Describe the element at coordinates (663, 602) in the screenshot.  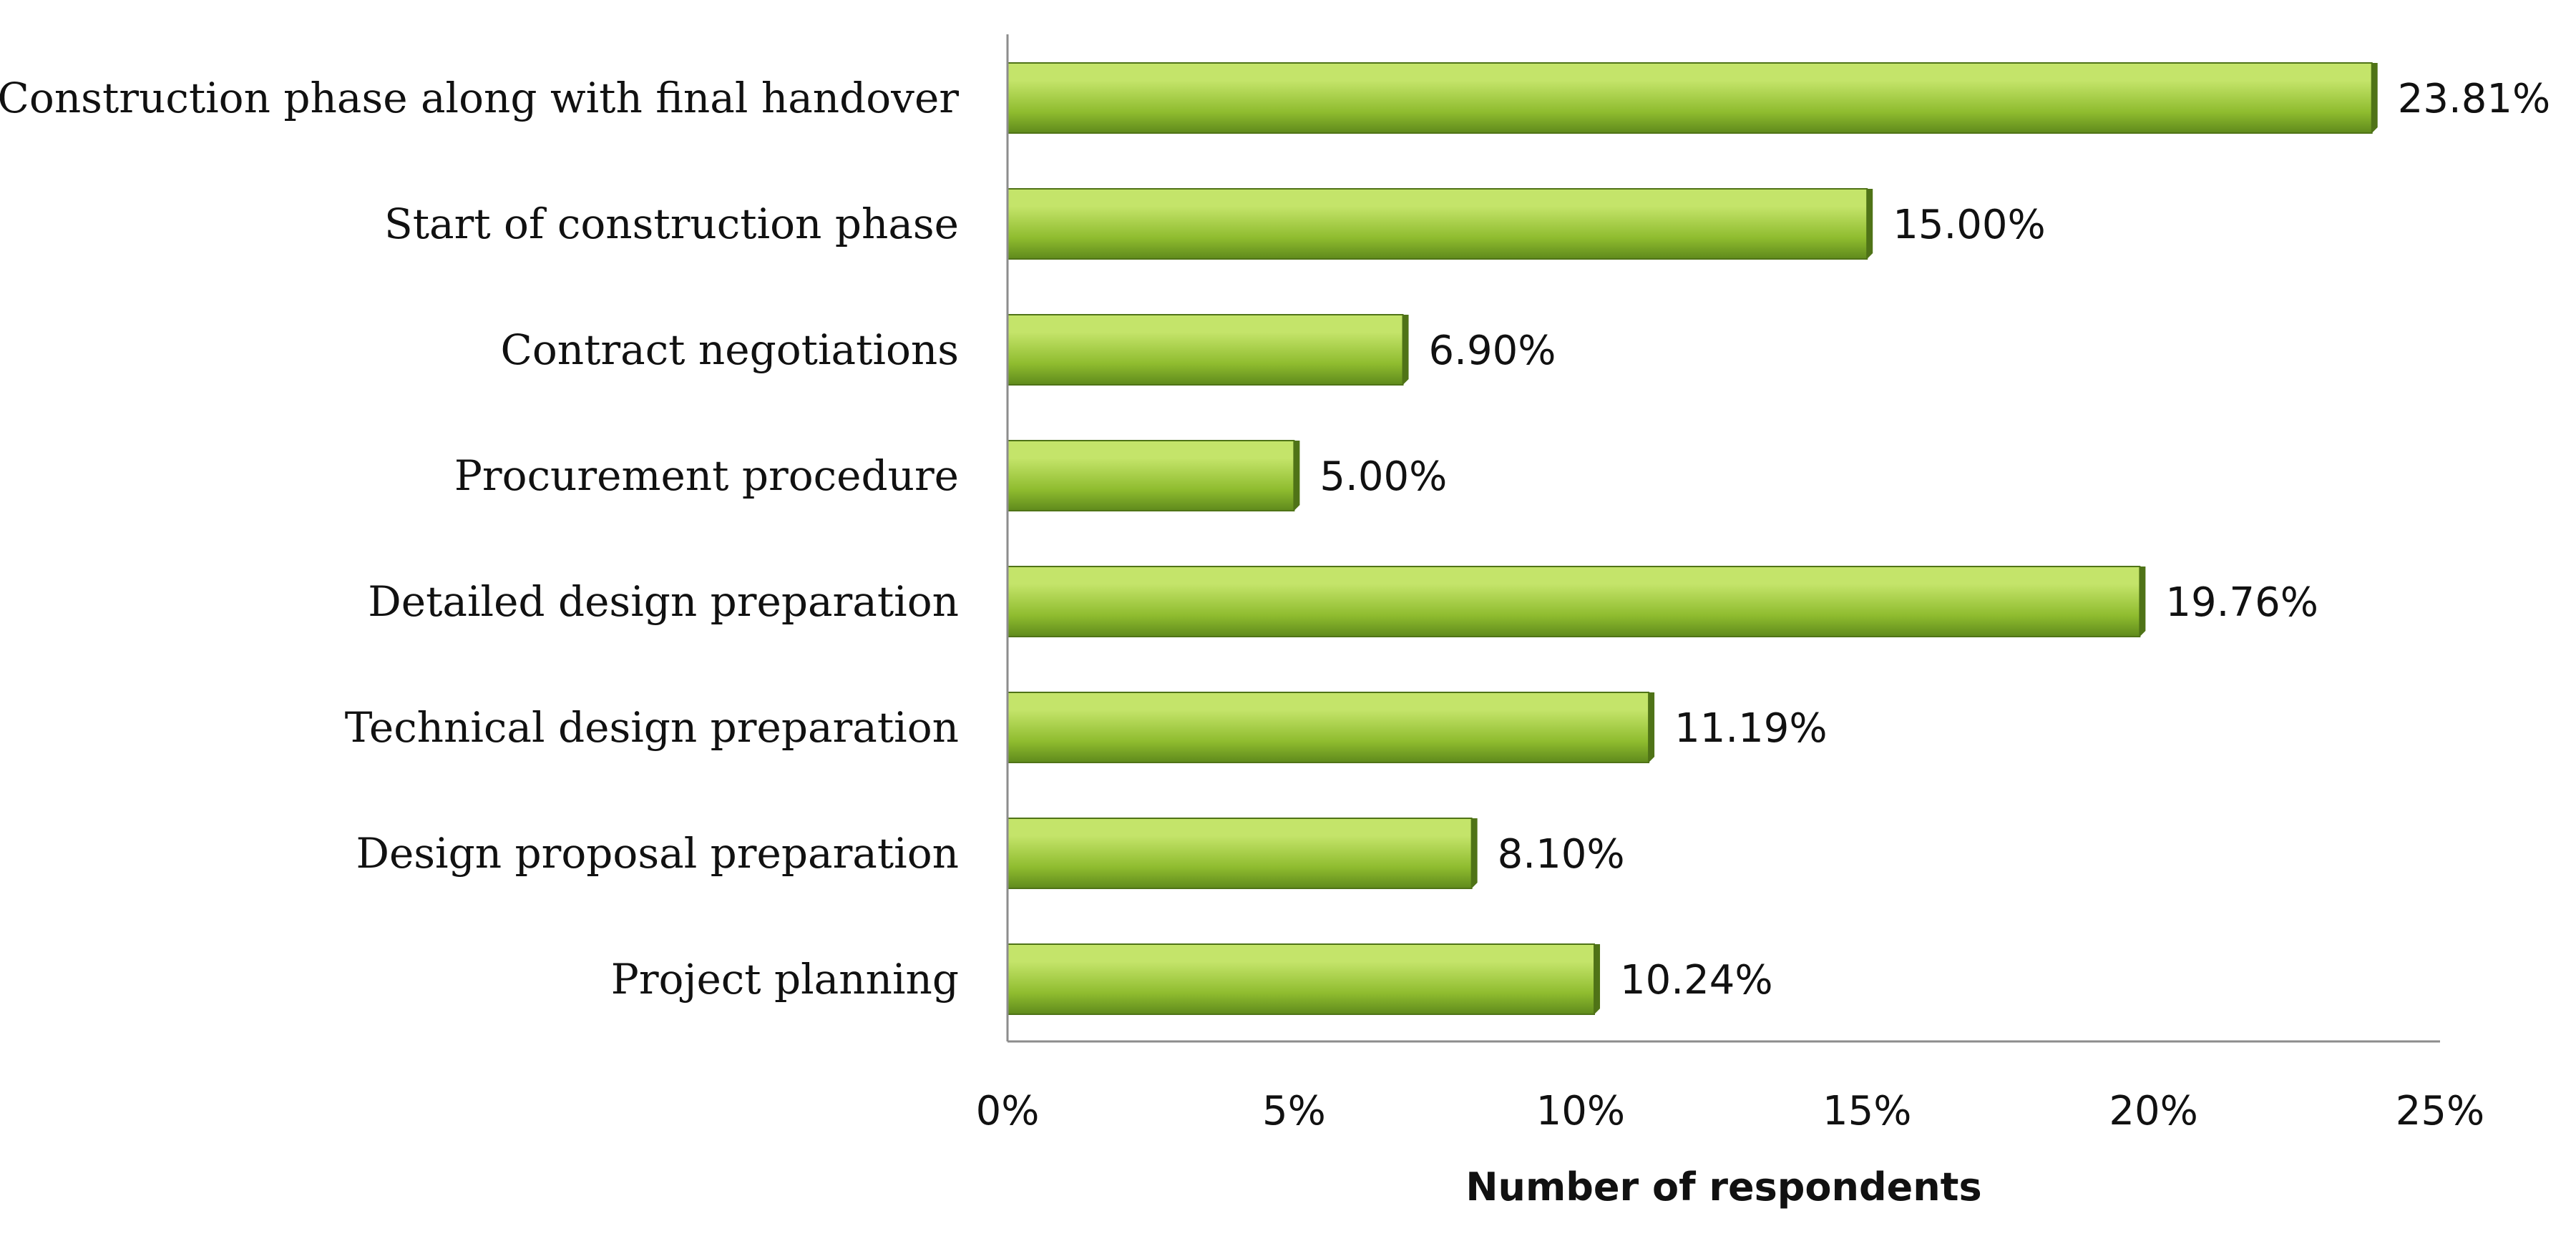
I see `category-label: Detailed design preparation` at that location.